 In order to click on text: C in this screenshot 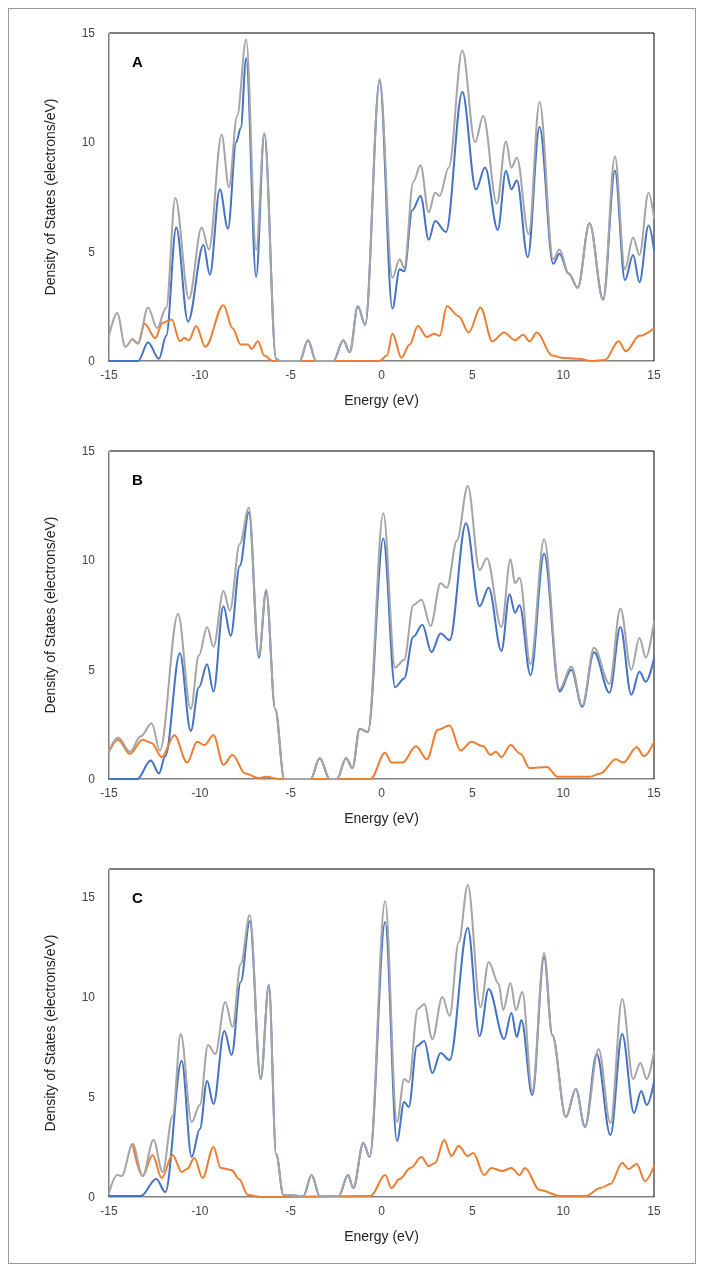, I will do `click(137, 897)`.